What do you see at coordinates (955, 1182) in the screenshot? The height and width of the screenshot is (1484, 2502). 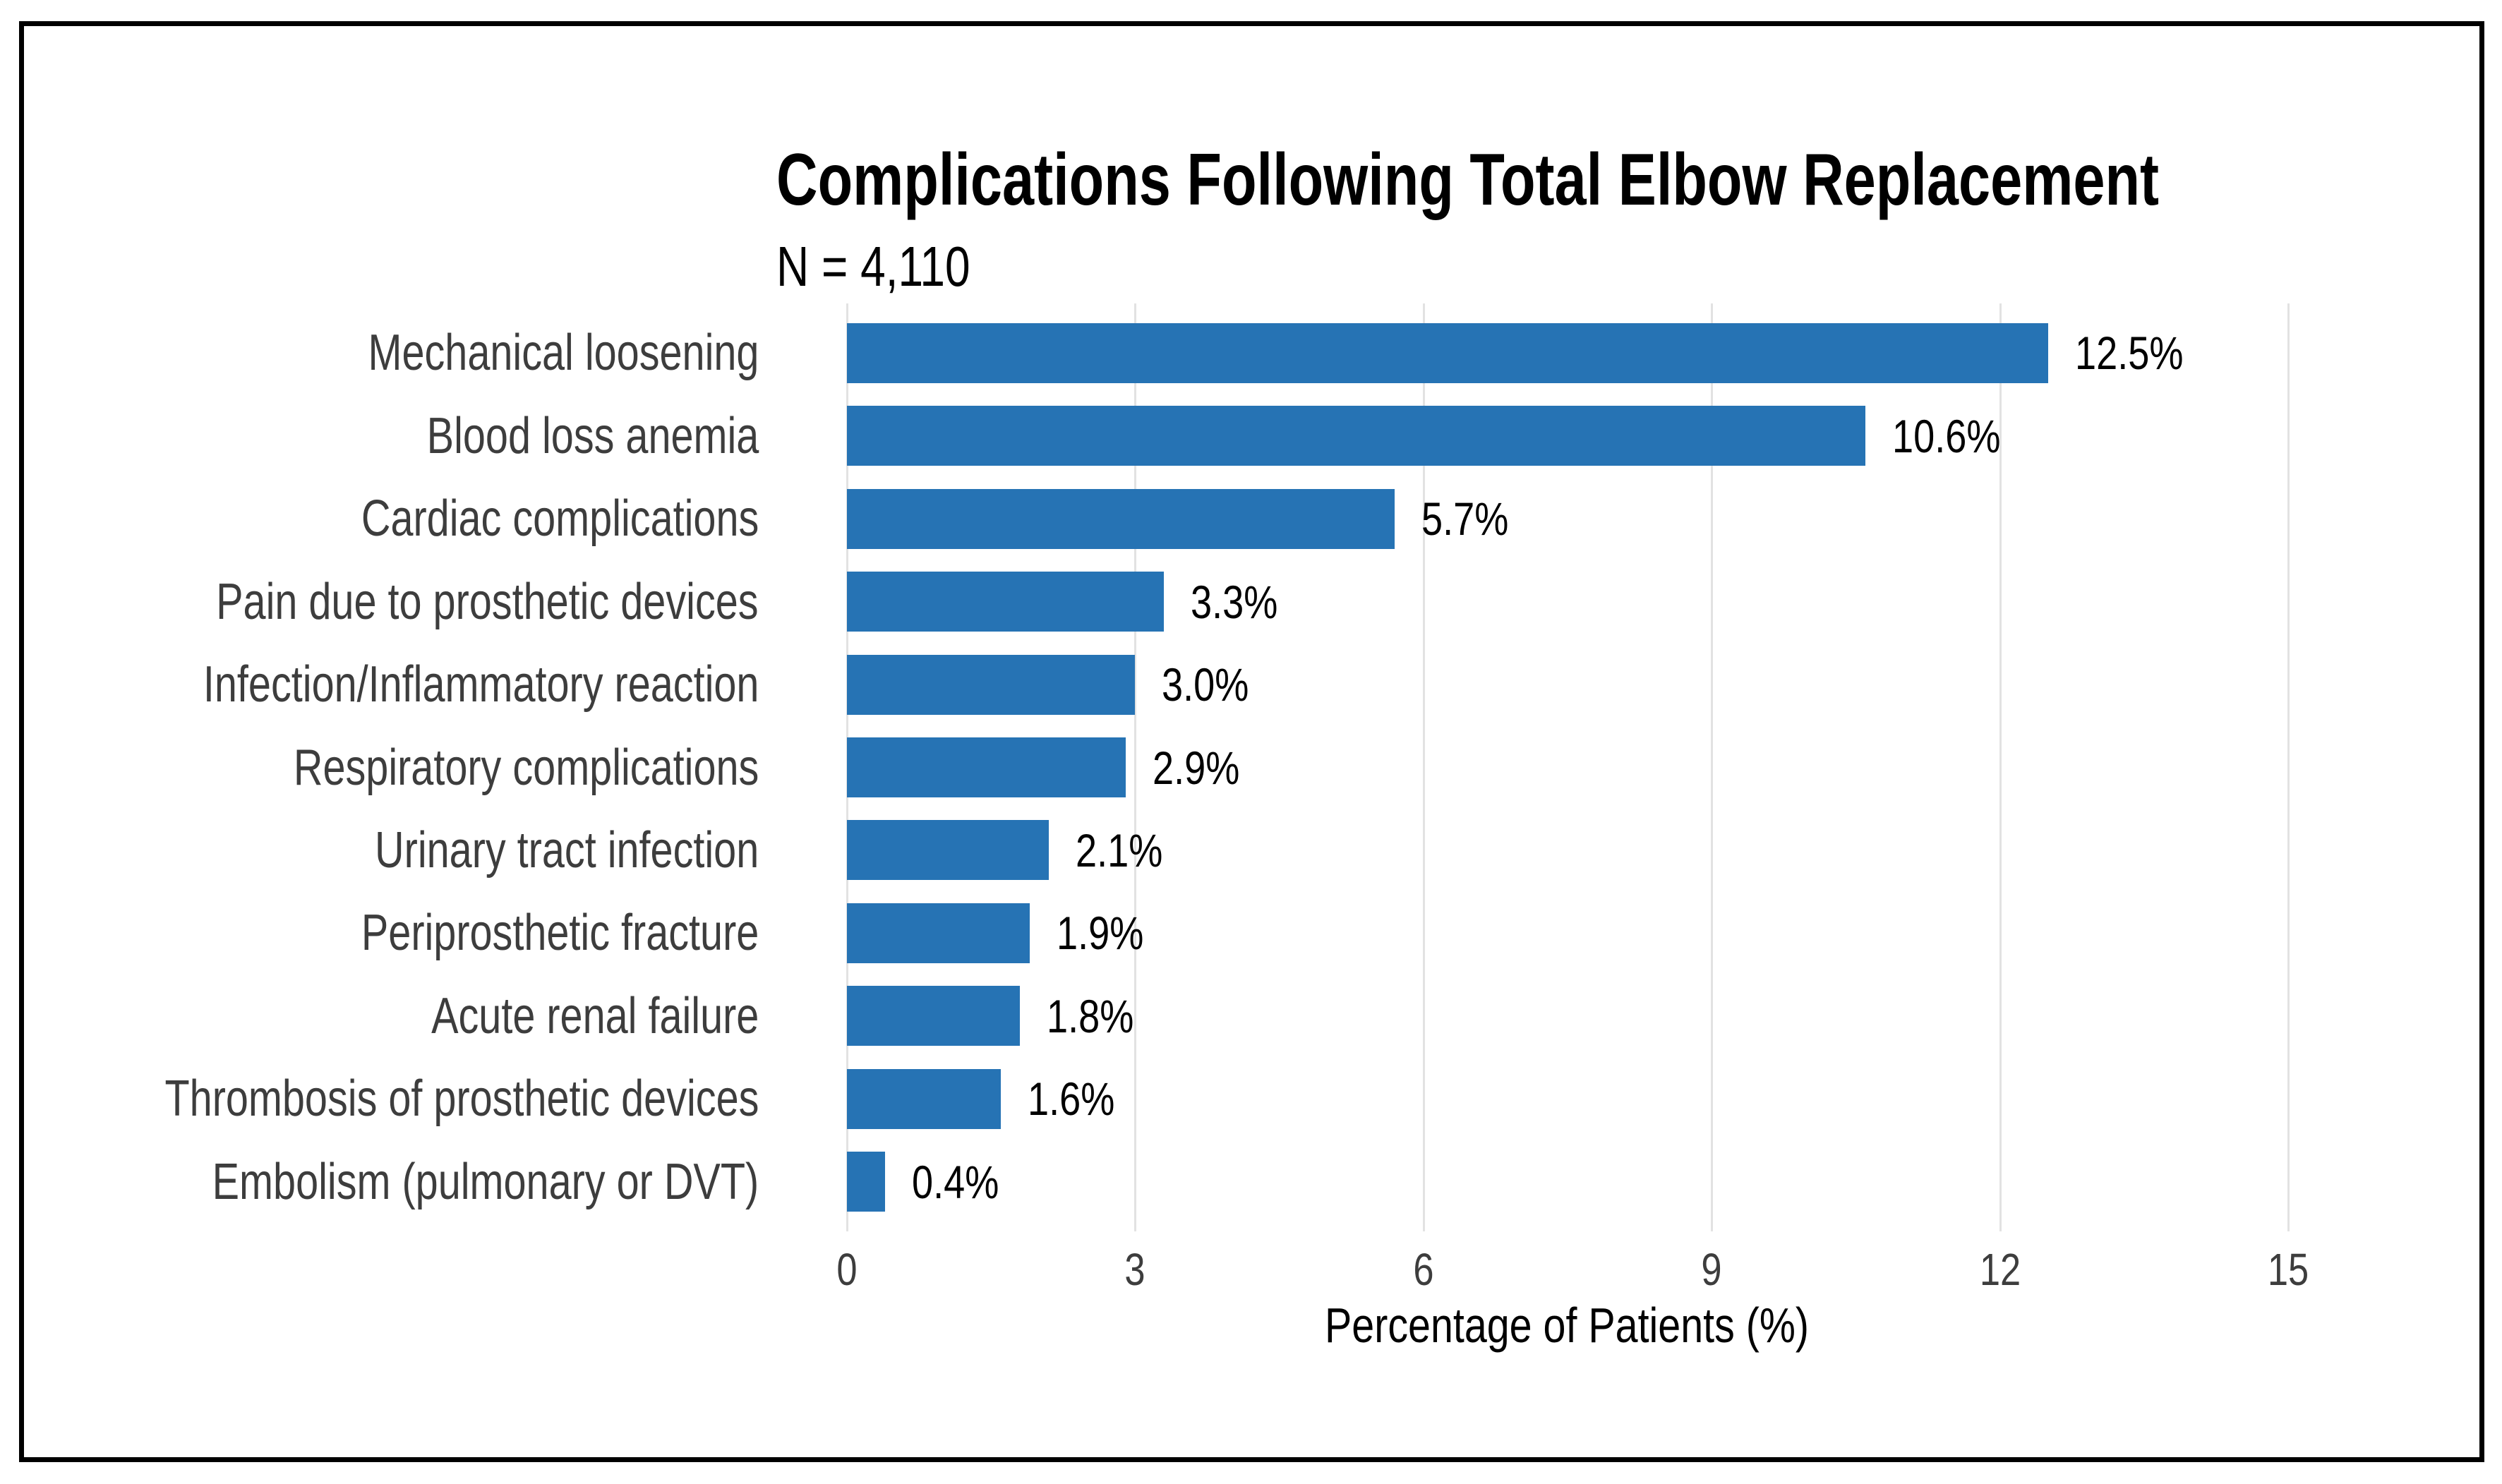 I see `value-label: 0.4%` at bounding box center [955, 1182].